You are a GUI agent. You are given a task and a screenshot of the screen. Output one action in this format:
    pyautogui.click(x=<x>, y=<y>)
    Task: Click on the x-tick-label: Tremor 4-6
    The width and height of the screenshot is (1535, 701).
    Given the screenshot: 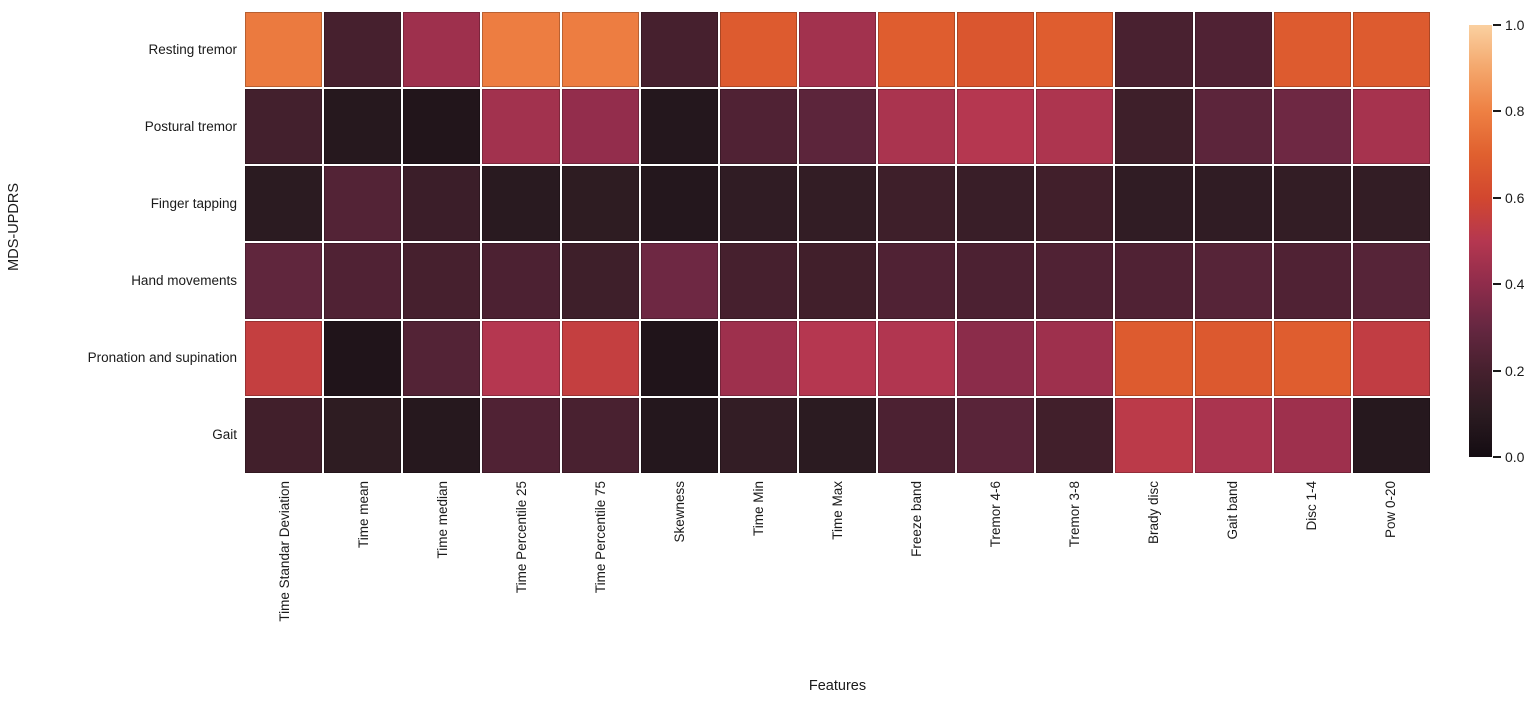 What is the action you would take?
    pyautogui.click(x=995, y=514)
    